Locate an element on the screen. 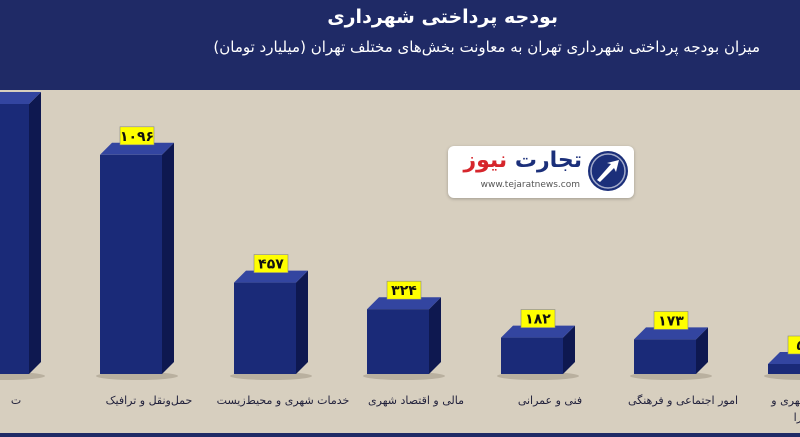  value-label: ۱۸۲ is located at coordinates (538, 320).